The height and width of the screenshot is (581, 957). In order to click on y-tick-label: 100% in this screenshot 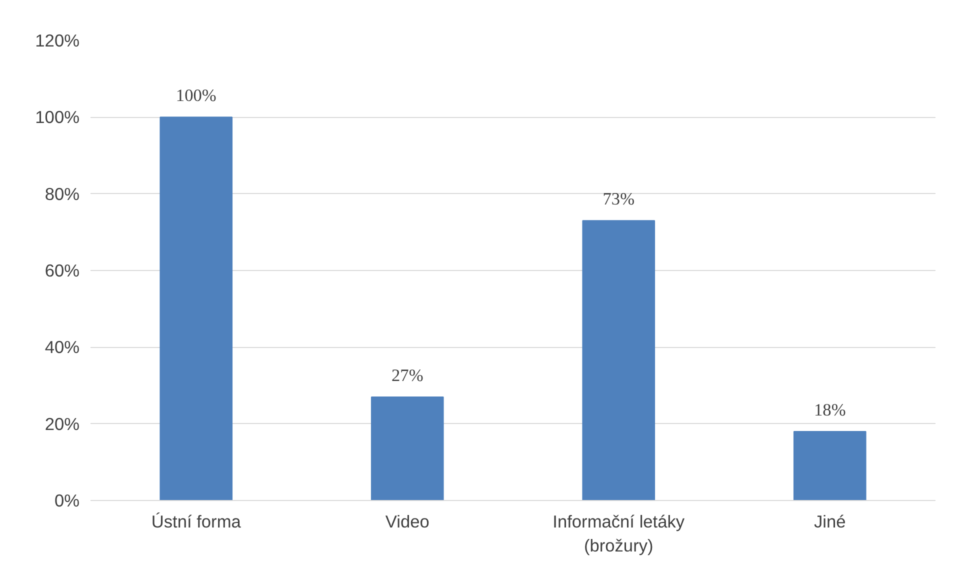, I will do `click(57, 117)`.